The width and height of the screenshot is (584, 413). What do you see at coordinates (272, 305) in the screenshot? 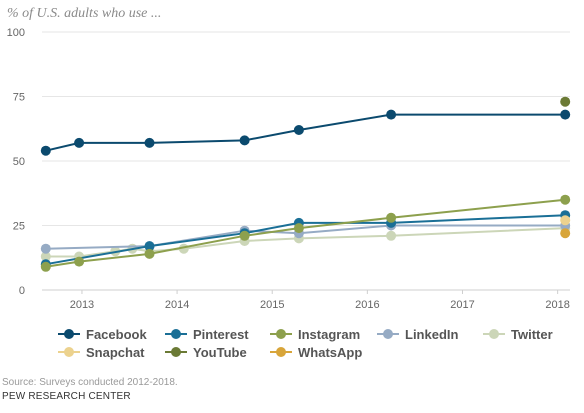
I see `x-tick-label: 2015` at bounding box center [272, 305].